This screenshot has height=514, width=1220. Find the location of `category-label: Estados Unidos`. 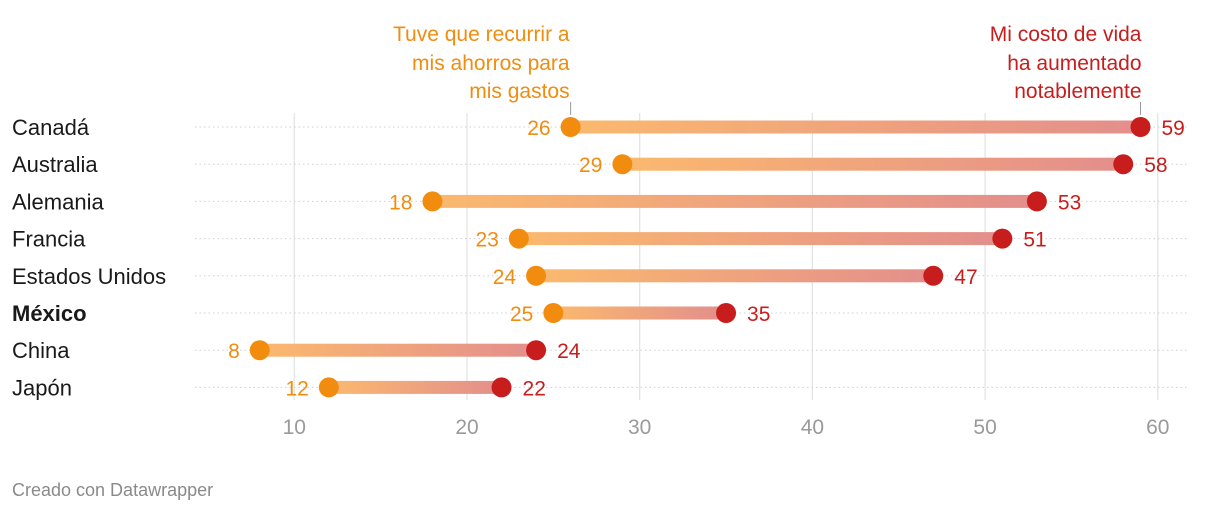

category-label: Estados Unidos is located at coordinates (89, 276).